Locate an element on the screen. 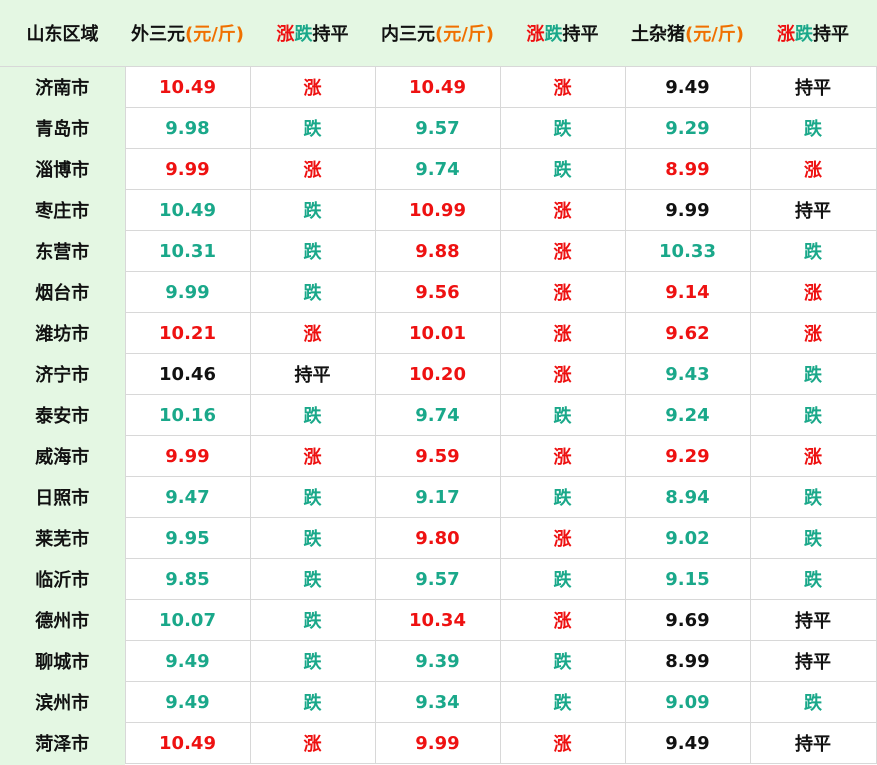 The image size is (877, 765). inner-price-cell: 10.49 is located at coordinates (437, 87).